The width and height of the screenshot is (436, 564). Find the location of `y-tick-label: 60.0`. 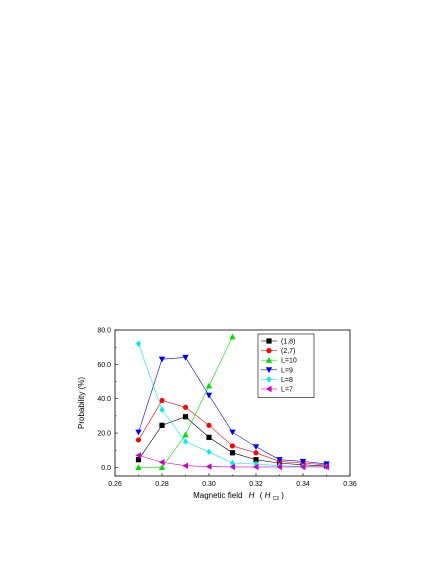

y-tick-label: 60.0 is located at coordinates (104, 365).